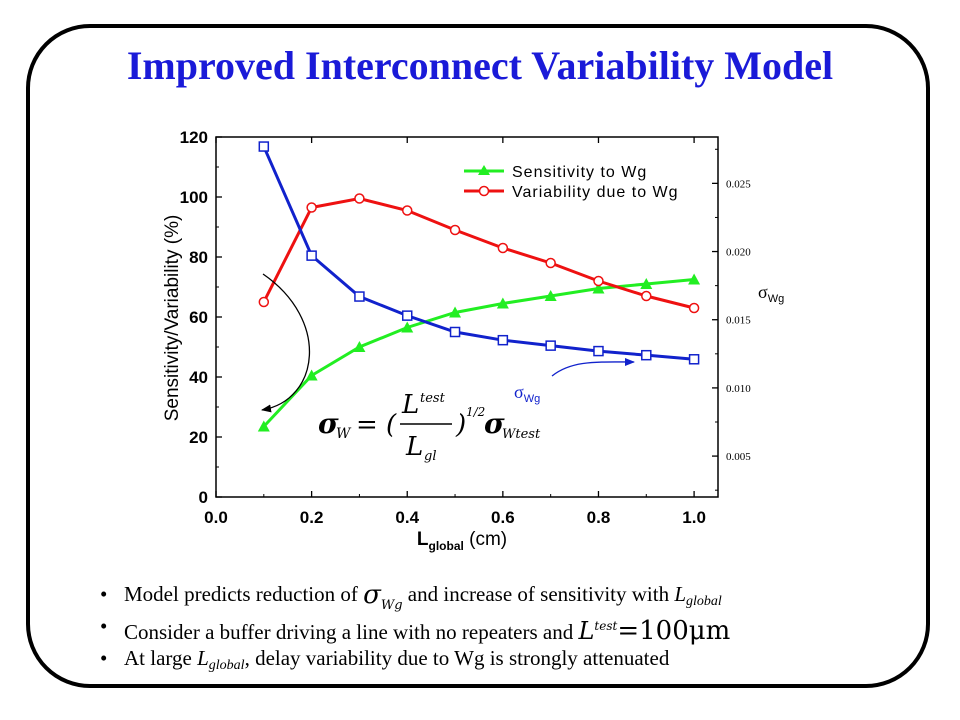 The width and height of the screenshot is (960, 720). What do you see at coordinates (433, 398) in the screenshot?
I see `formula-num-sup: test` at bounding box center [433, 398].